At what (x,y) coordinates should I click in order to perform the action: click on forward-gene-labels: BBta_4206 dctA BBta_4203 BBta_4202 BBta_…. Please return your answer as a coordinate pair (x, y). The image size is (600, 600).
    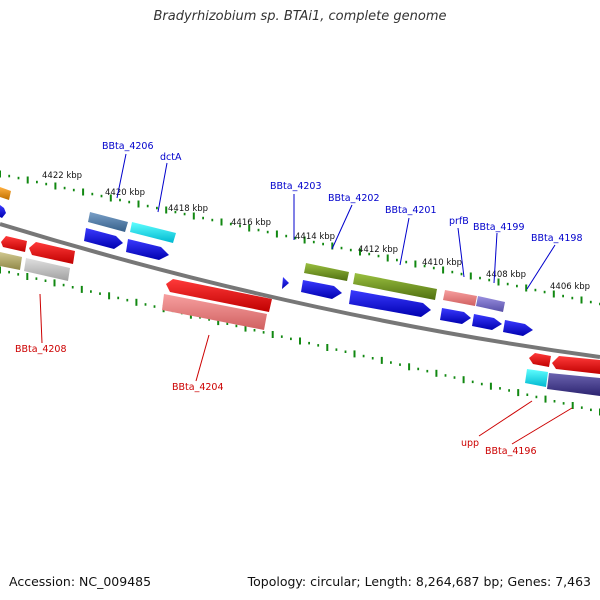
    Looking at the image, I should click on (342, 192).